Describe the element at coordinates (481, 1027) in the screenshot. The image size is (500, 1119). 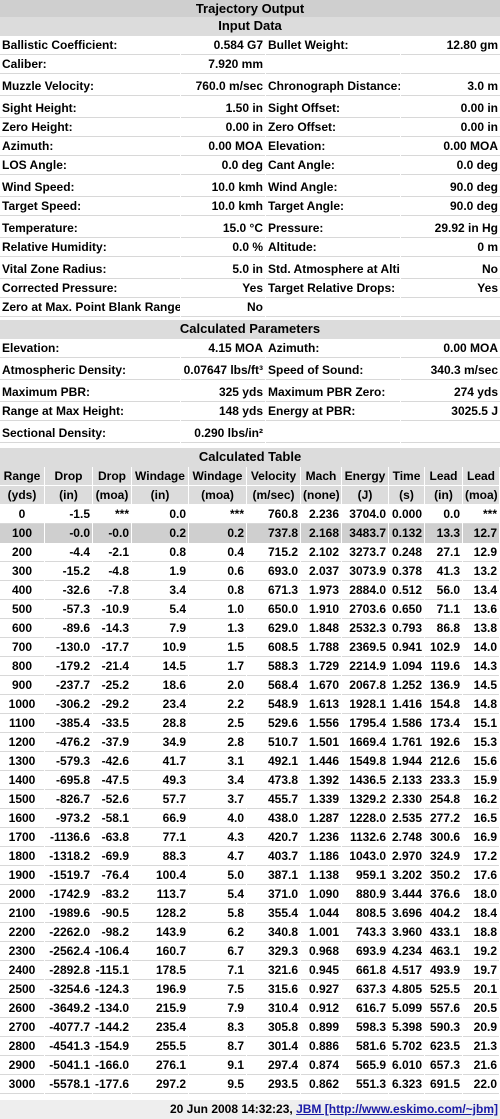
I see `table-cell: 20.9` at that location.